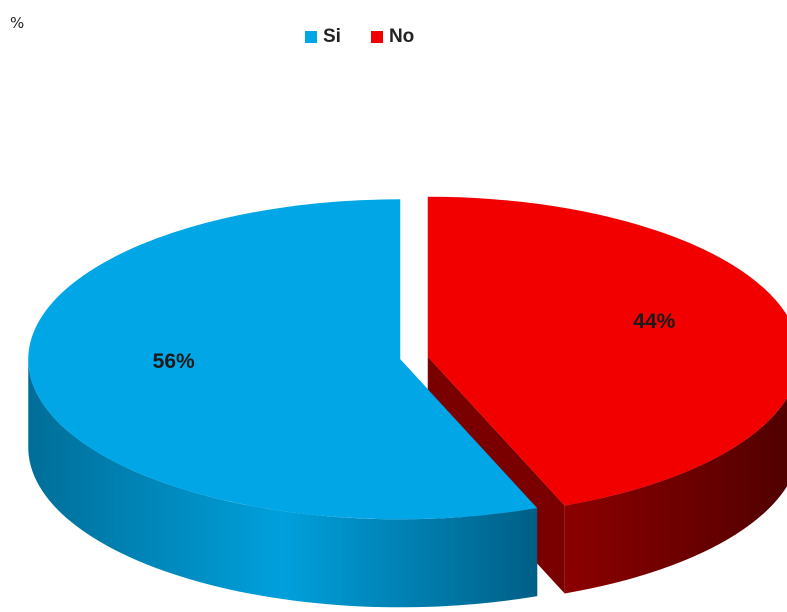 The width and height of the screenshot is (787, 612). What do you see at coordinates (359, 37) in the screenshot?
I see `legend: Si No` at bounding box center [359, 37].